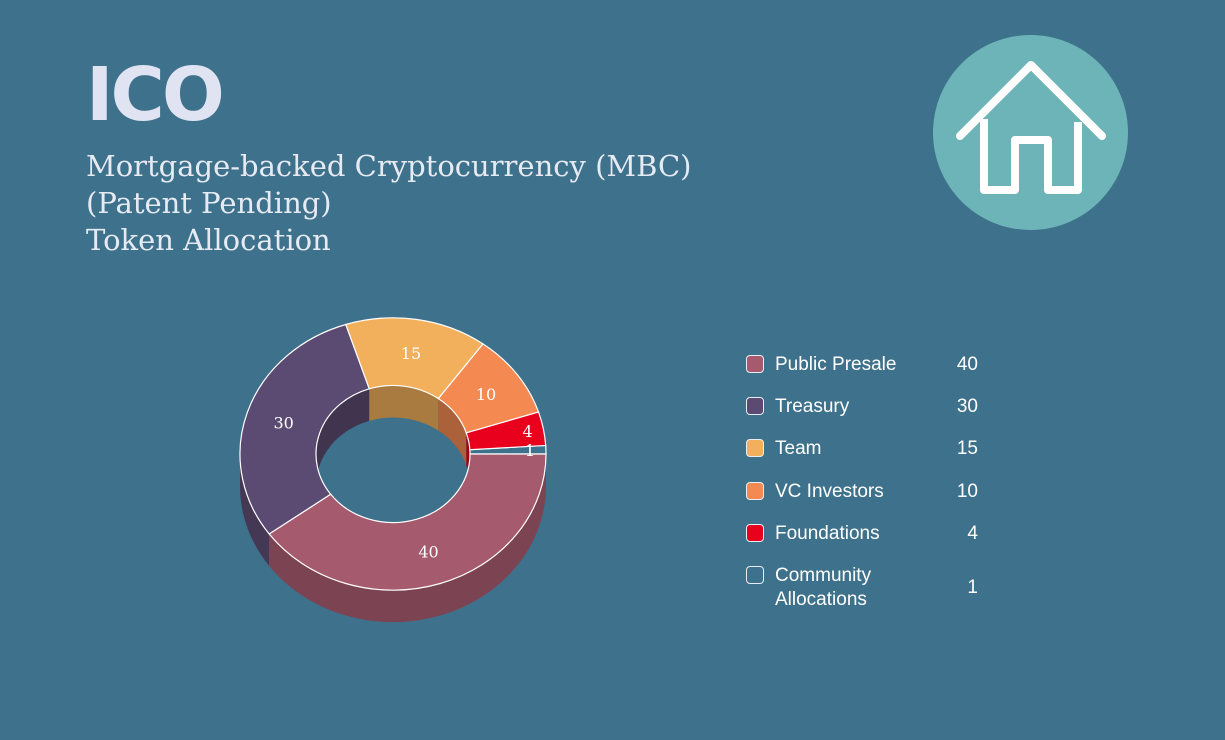 The width and height of the screenshot is (1225, 740). Describe the element at coordinates (283, 422) in the screenshot. I see `data-label: 30` at that location.